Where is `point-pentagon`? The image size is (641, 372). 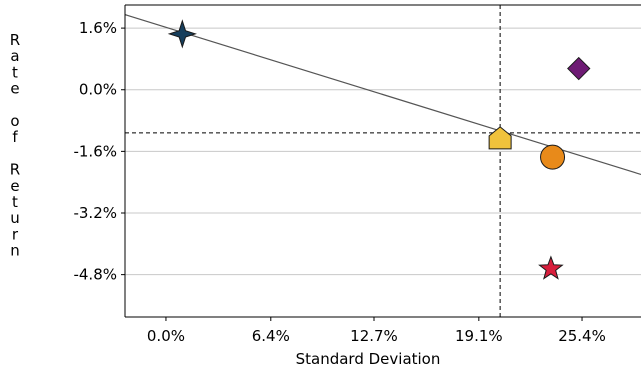
point-pentagon is located at coordinates (500, 138).